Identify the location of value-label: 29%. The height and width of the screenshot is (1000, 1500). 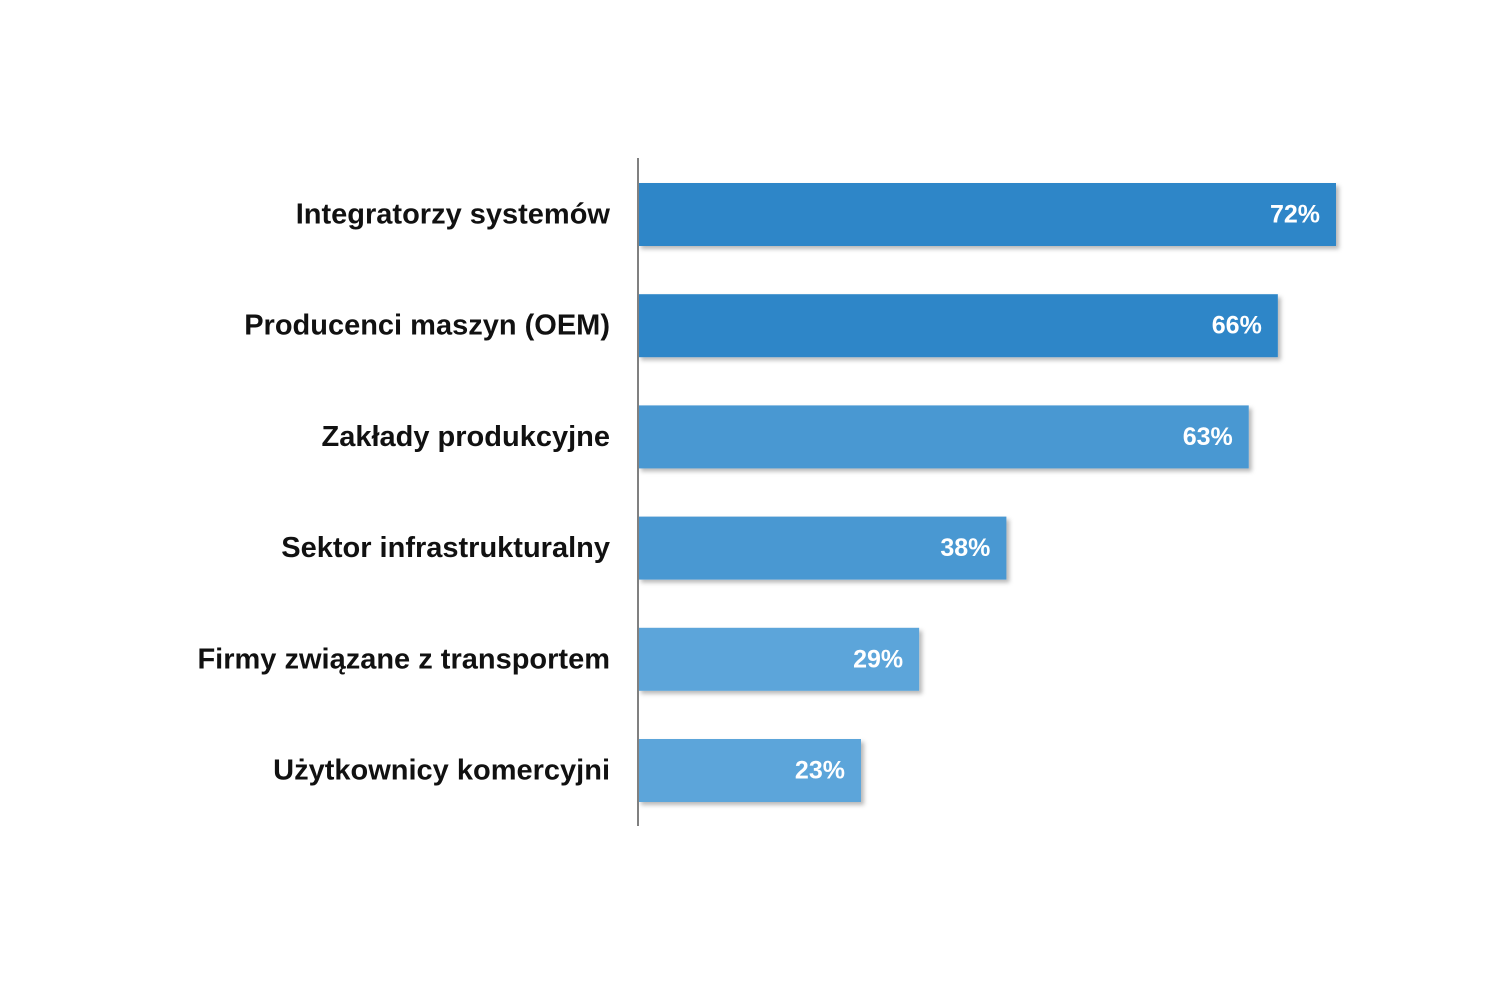
(878, 659).